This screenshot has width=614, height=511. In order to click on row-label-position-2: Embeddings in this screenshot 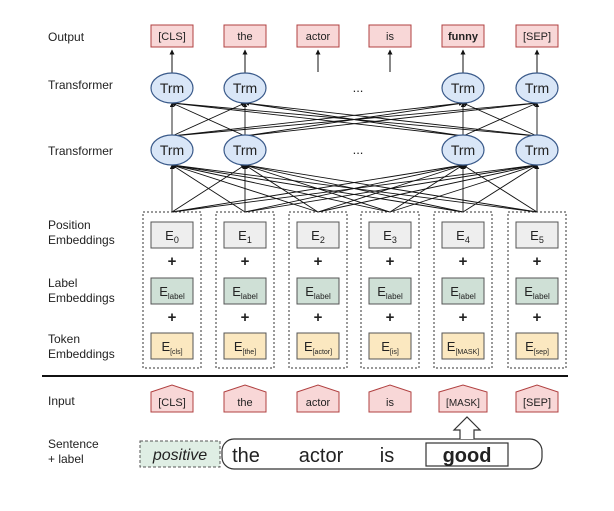, I will do `click(81, 240)`.